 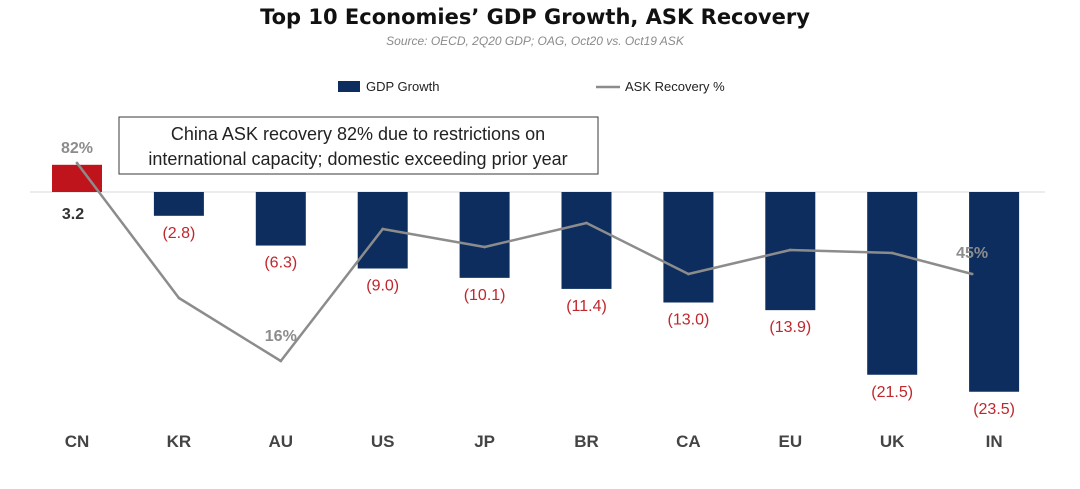 I want to click on ask-point-eu, so click(x=790, y=250).